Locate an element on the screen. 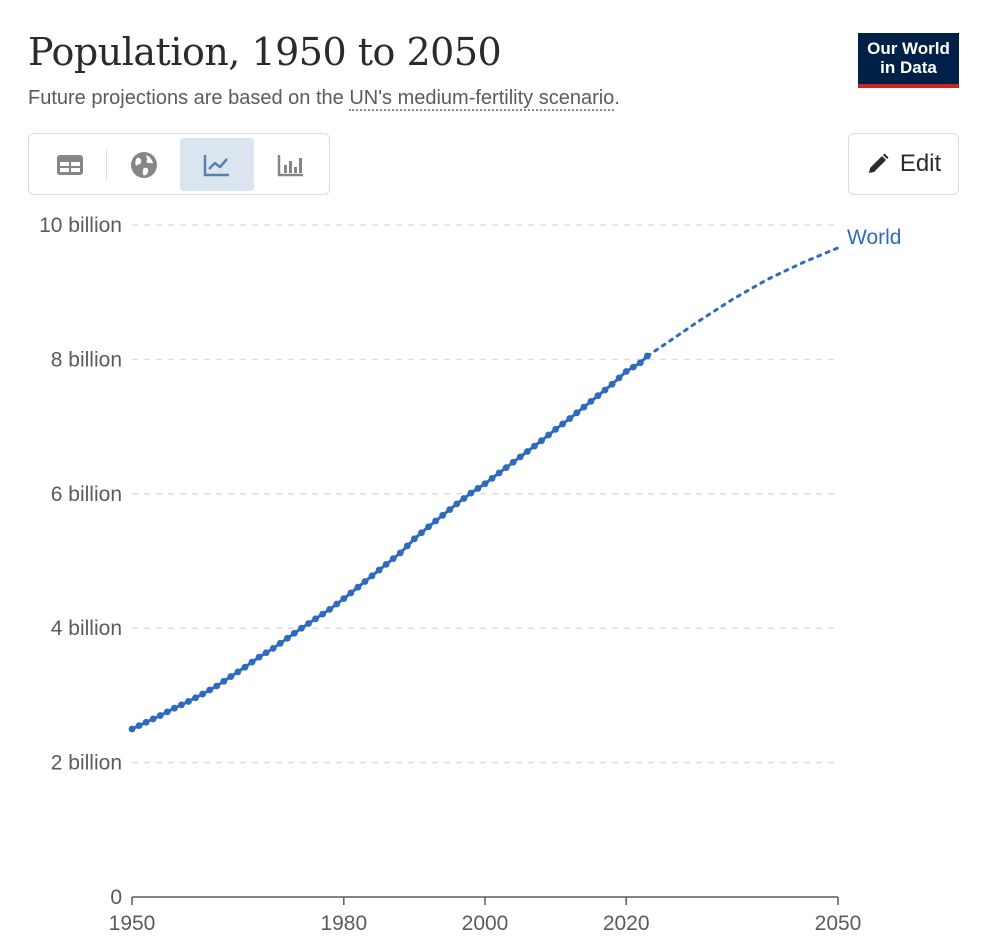 The width and height of the screenshot is (982, 948). chart-title: Population, 1950 to 2050 is located at coordinates (265, 52).